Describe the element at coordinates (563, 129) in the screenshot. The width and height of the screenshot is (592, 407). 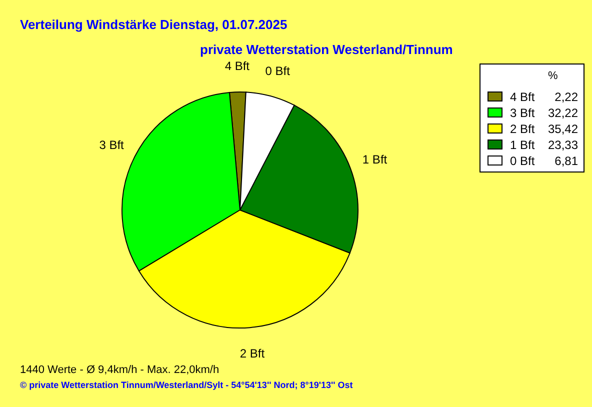
I see `data-label: 35,42` at that location.